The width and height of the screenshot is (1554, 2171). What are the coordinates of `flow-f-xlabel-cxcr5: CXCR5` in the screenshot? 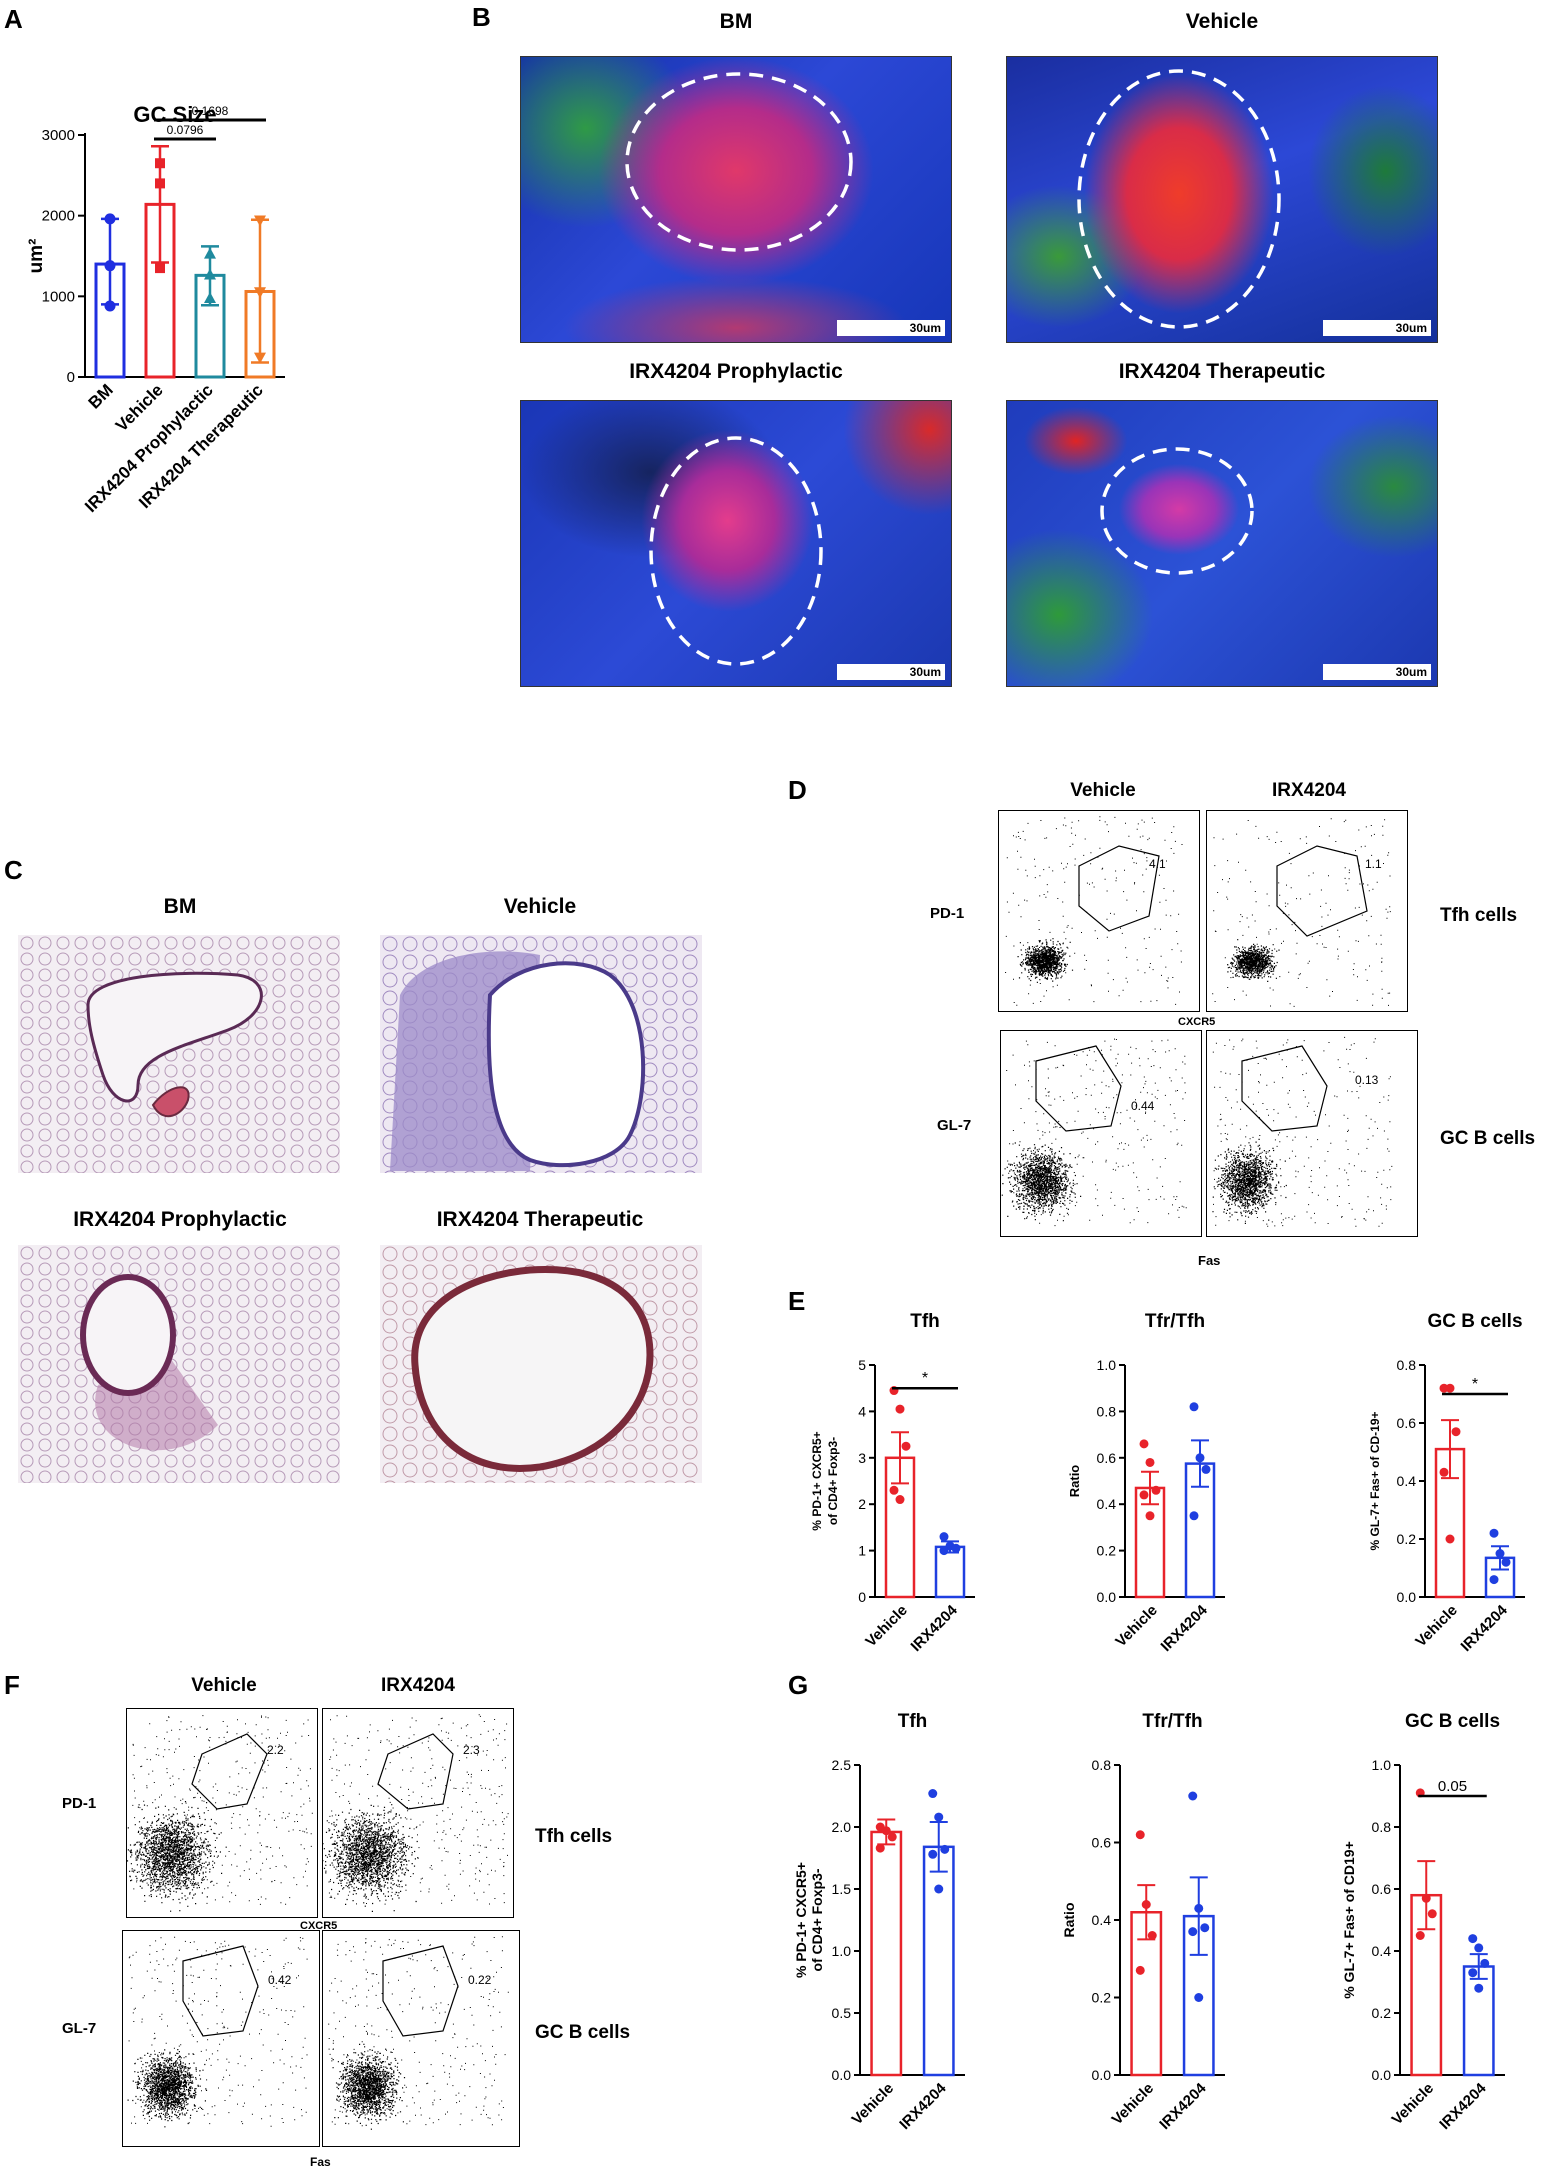 It's located at (319, 1926).